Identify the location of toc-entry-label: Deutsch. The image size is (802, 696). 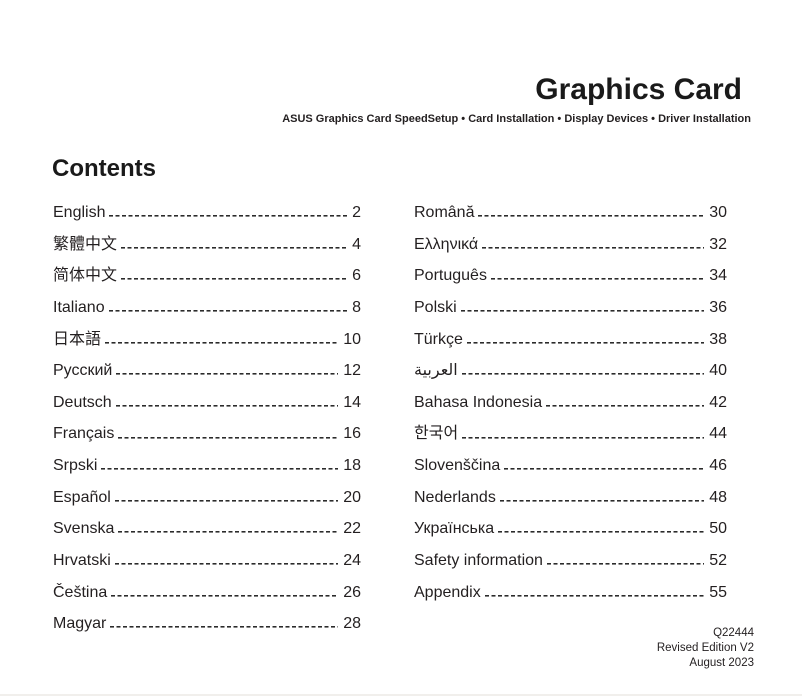
(82, 402).